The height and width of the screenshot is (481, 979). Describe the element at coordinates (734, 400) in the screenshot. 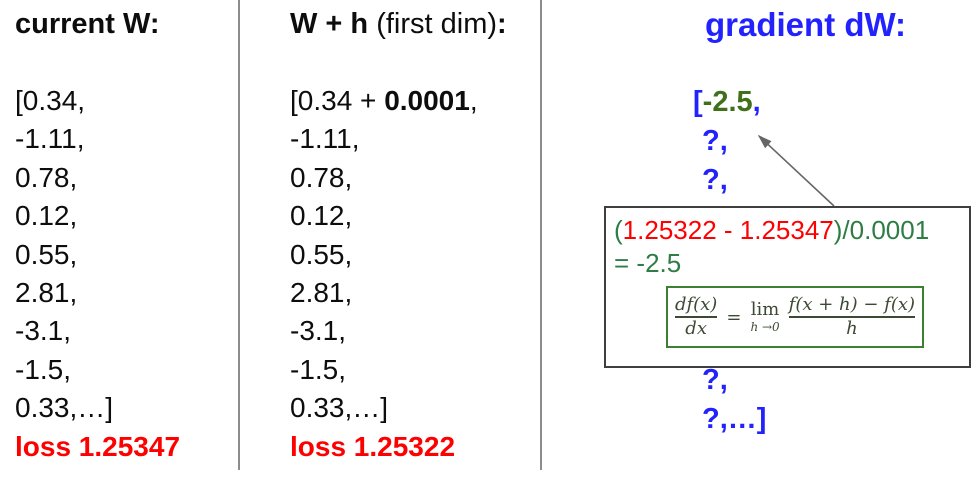

I see `gradient-values-bottom: ?, ?,…]` at that location.